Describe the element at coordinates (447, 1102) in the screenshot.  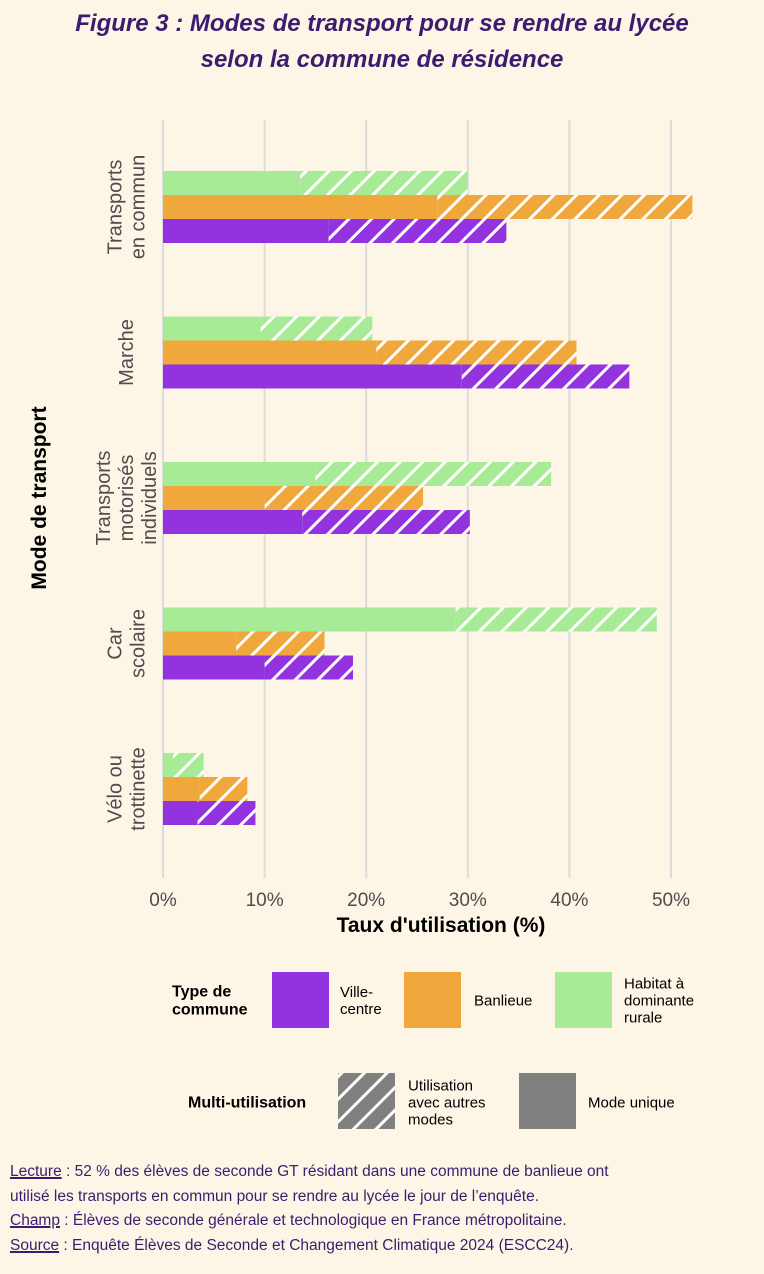
I see `legend-label-hatched: avec autres` at that location.